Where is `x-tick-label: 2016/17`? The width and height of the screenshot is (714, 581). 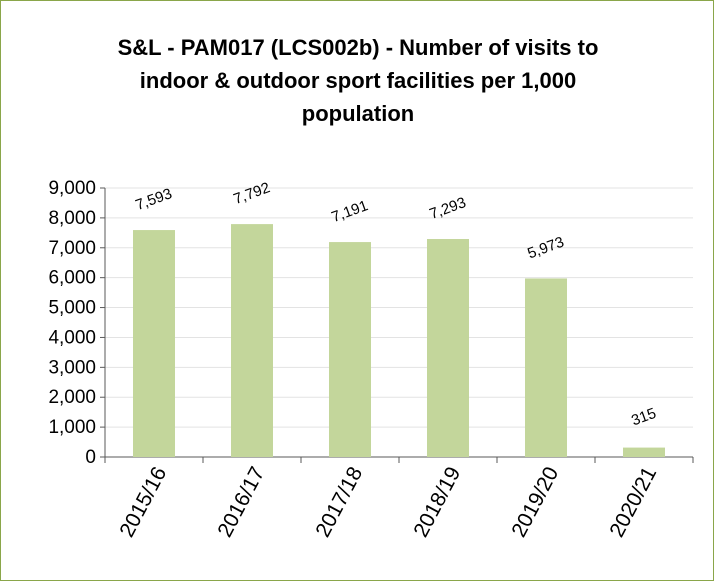 x-tick-label: 2016/17 is located at coordinates (241, 502).